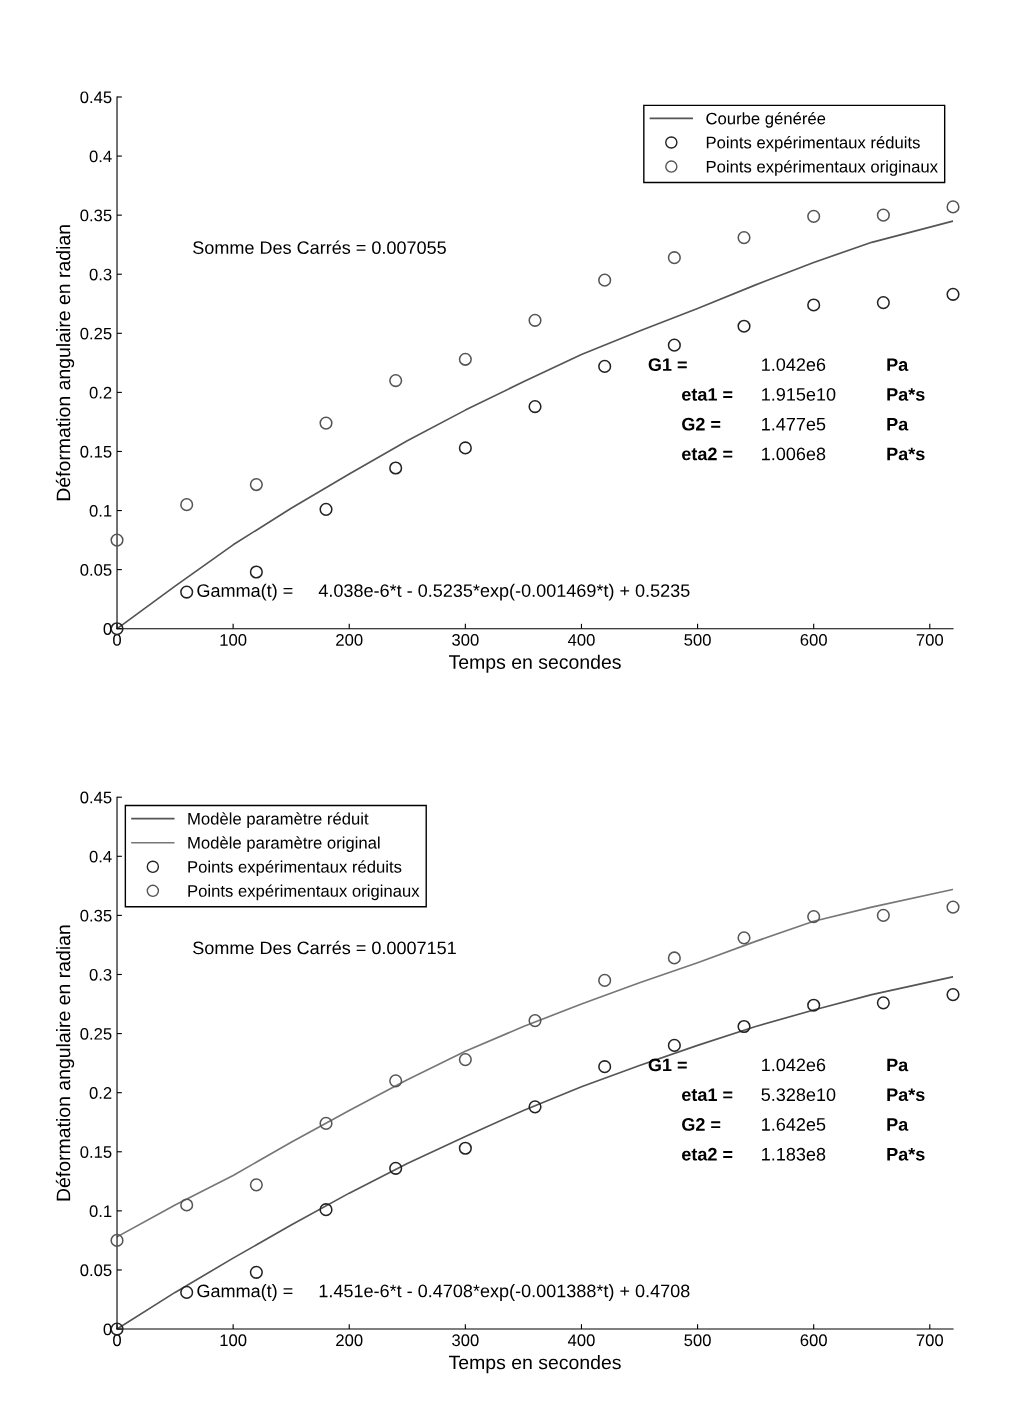 The image size is (1022, 1416). I want to click on annotation: 5.328e10, so click(798, 1095).